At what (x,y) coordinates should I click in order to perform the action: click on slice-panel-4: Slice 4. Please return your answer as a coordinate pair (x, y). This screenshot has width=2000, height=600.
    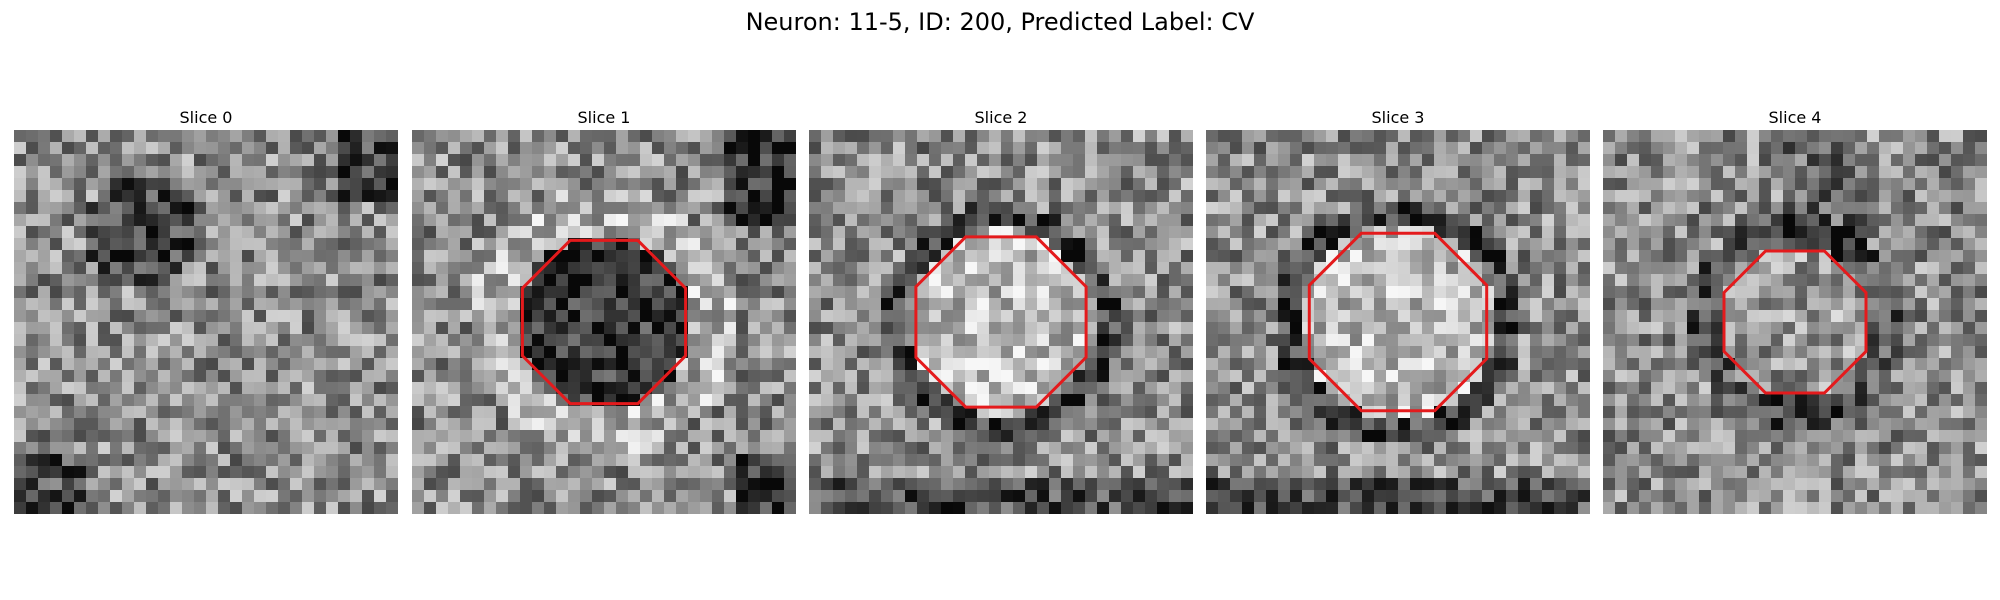
    Looking at the image, I should click on (1795, 311).